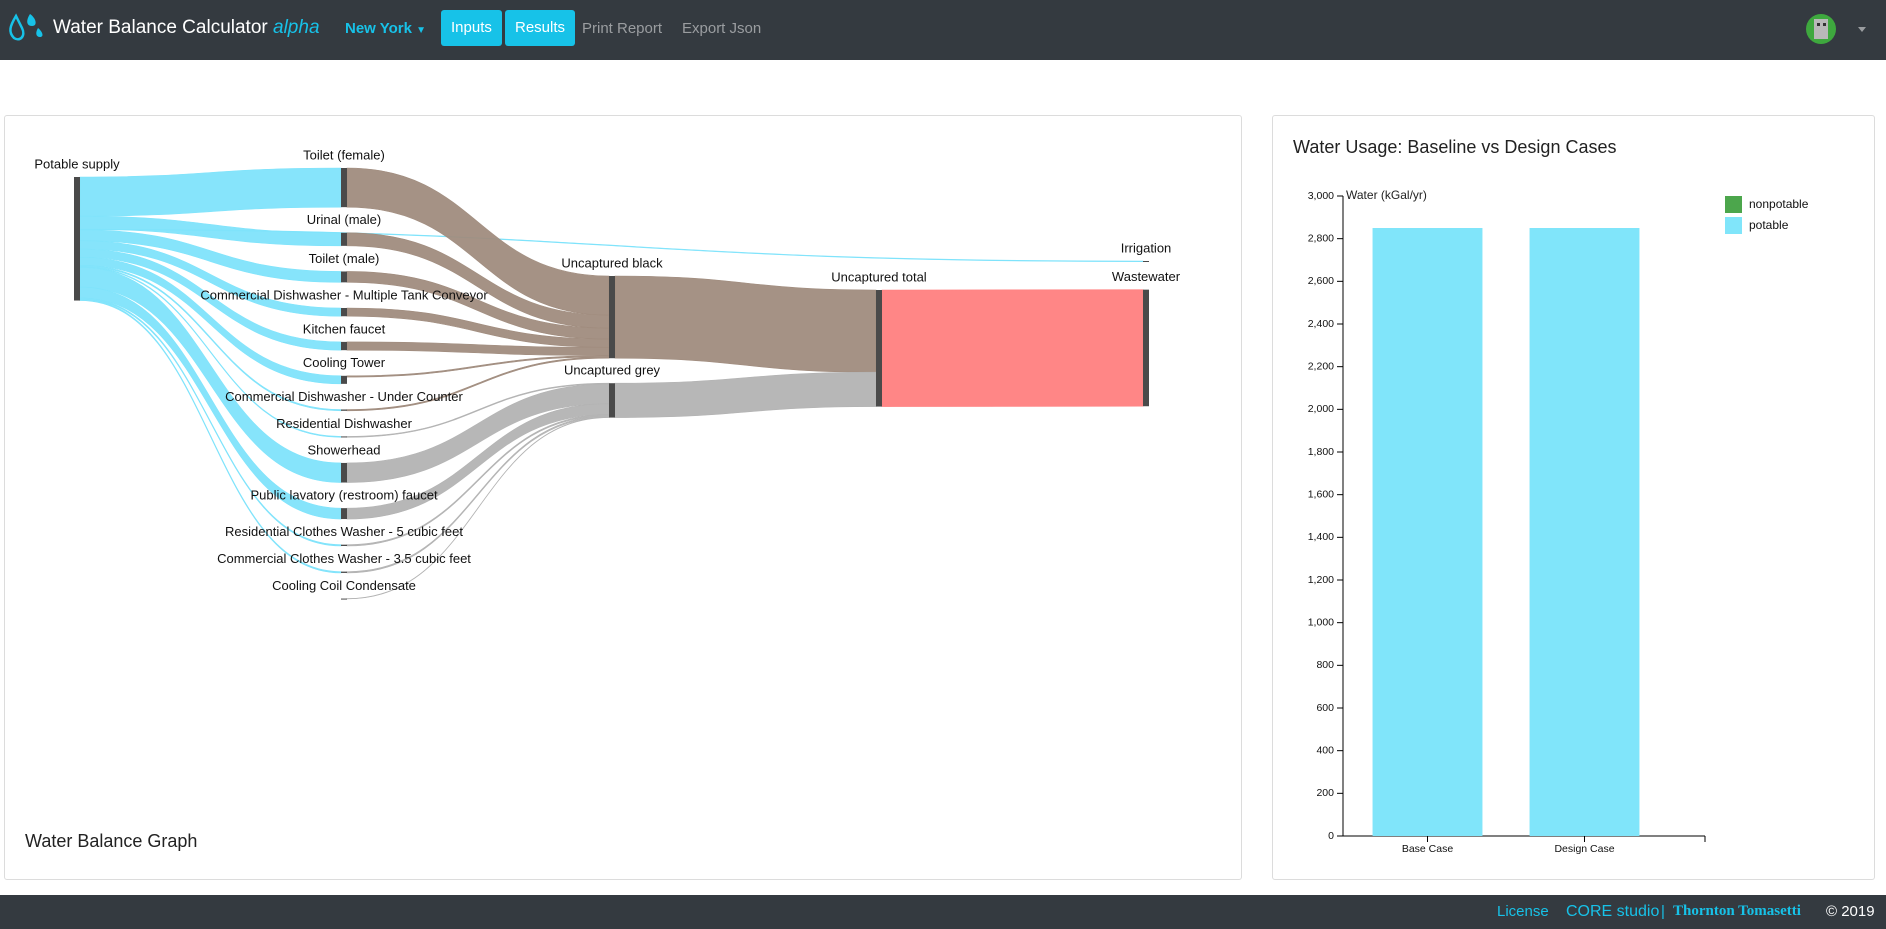 The height and width of the screenshot is (929, 1886). I want to click on y-tick-label: 2,600, so click(1321, 281).